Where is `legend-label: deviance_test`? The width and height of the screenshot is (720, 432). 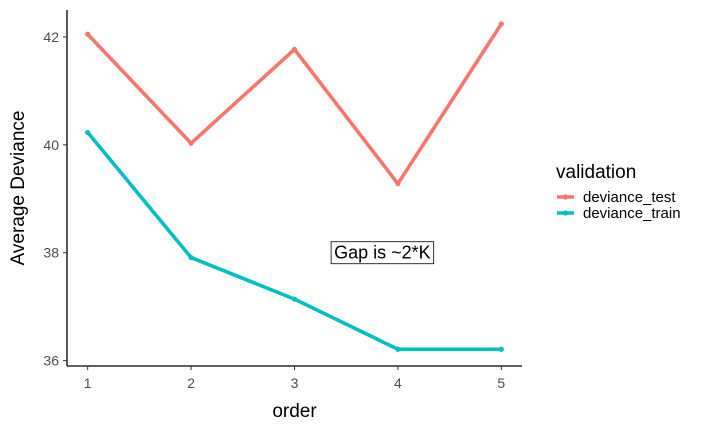
legend-label: deviance_test is located at coordinates (629, 197).